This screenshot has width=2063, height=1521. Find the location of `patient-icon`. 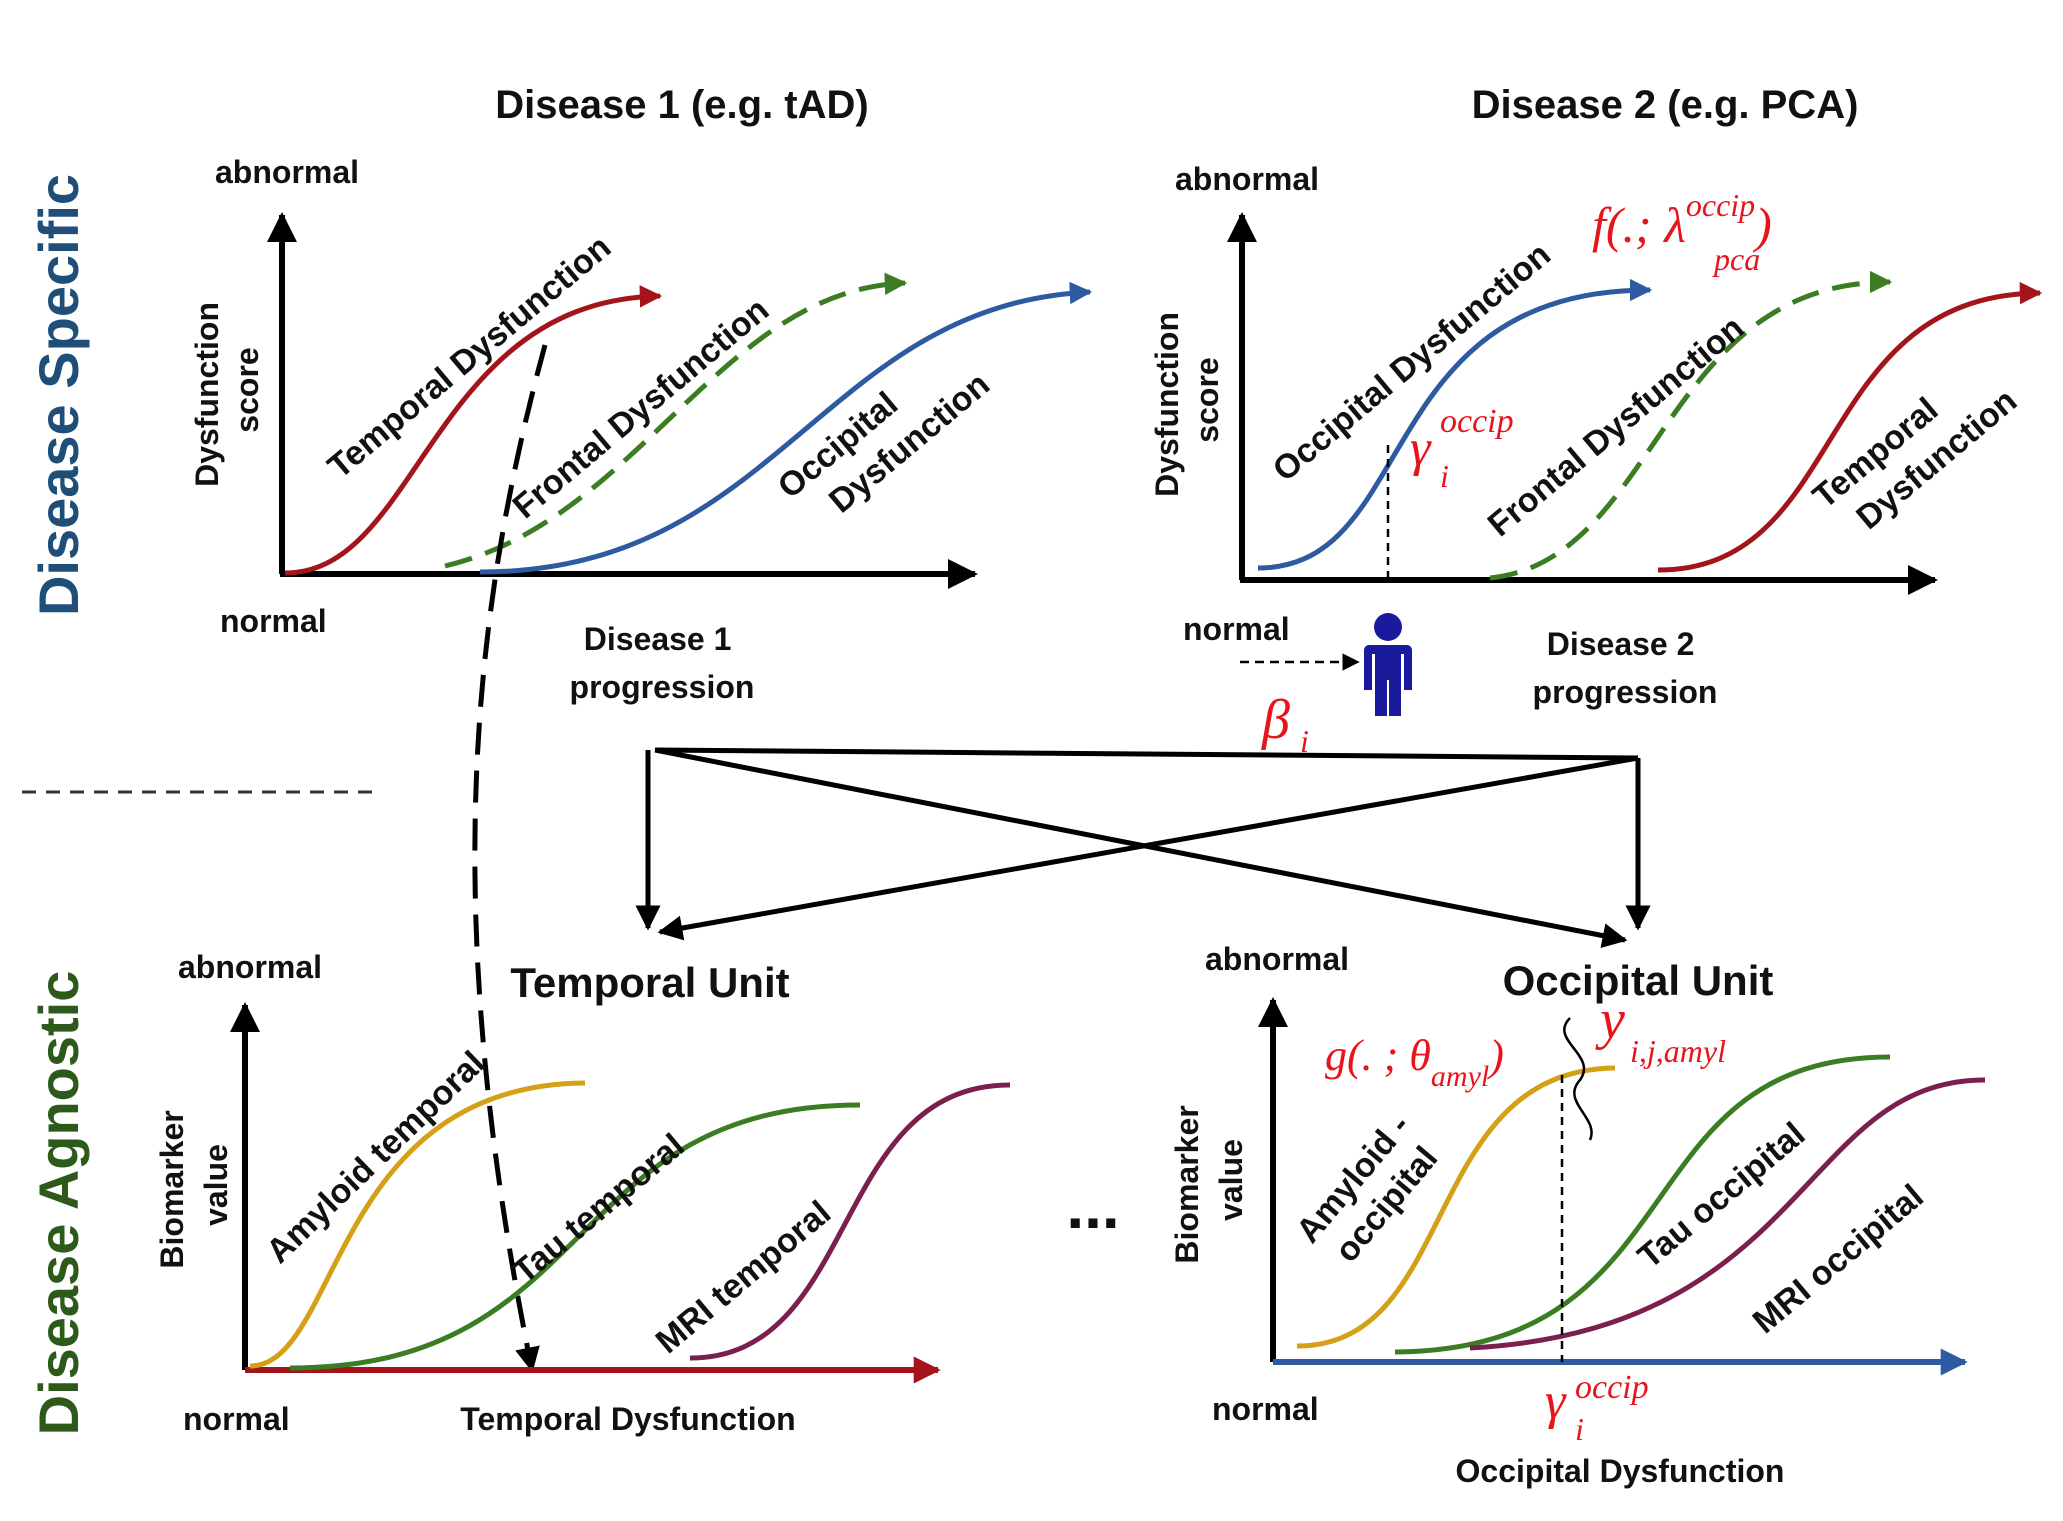

patient-icon is located at coordinates (1388, 664).